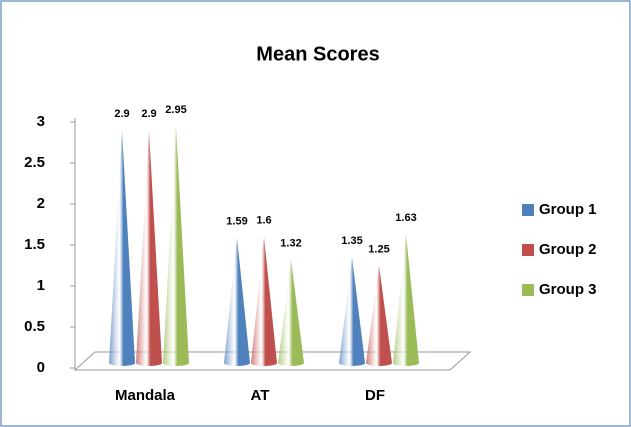 The height and width of the screenshot is (427, 631). What do you see at coordinates (34, 244) in the screenshot?
I see `y-tick-label: 1.5` at bounding box center [34, 244].